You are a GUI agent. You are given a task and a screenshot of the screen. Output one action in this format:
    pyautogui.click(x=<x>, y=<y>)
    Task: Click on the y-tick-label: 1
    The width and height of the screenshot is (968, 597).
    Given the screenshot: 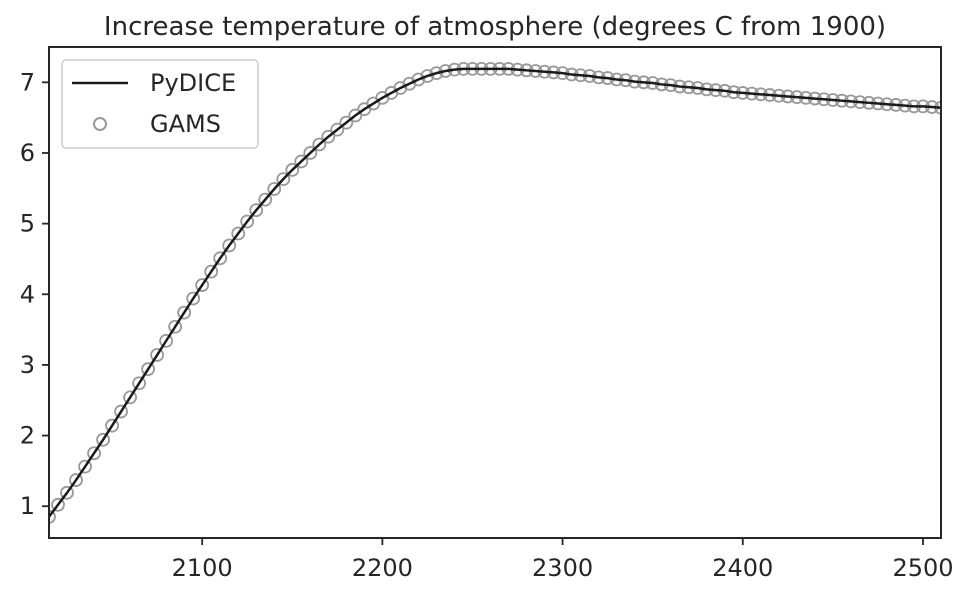 What is the action you would take?
    pyautogui.click(x=27, y=506)
    